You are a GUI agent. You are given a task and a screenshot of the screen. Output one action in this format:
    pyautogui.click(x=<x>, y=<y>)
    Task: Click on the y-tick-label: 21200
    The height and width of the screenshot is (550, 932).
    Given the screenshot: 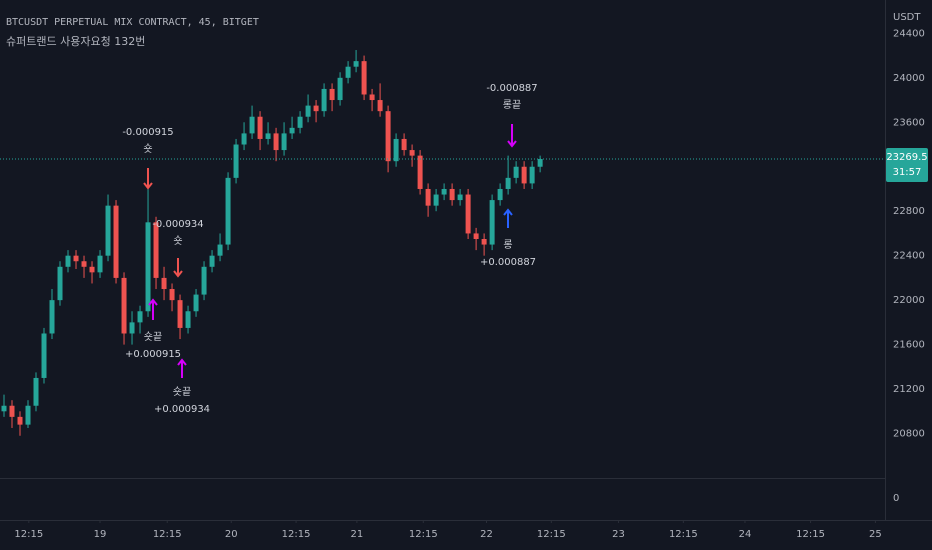 What is the action you would take?
    pyautogui.click(x=909, y=389)
    